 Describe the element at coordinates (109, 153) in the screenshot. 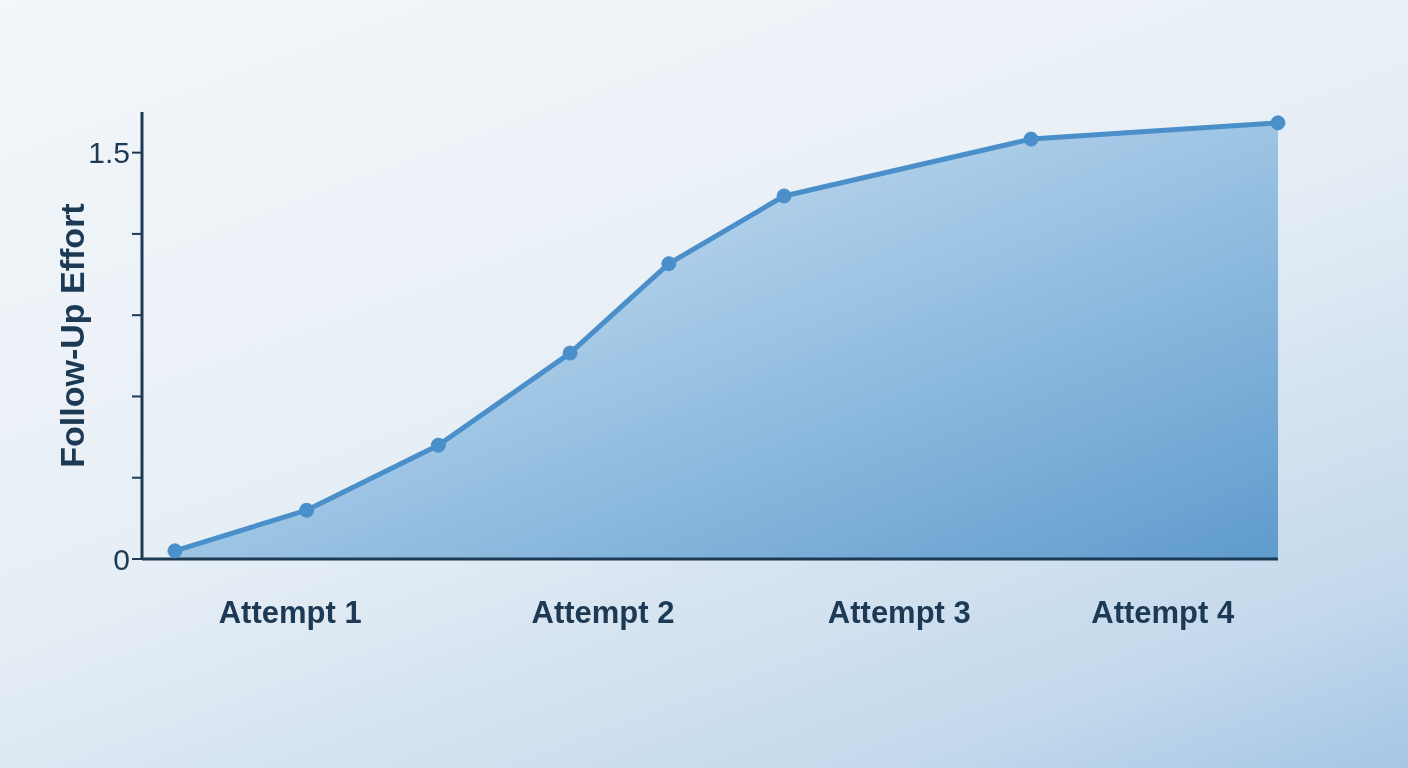

I see `y-tick-label: 1.5` at that location.